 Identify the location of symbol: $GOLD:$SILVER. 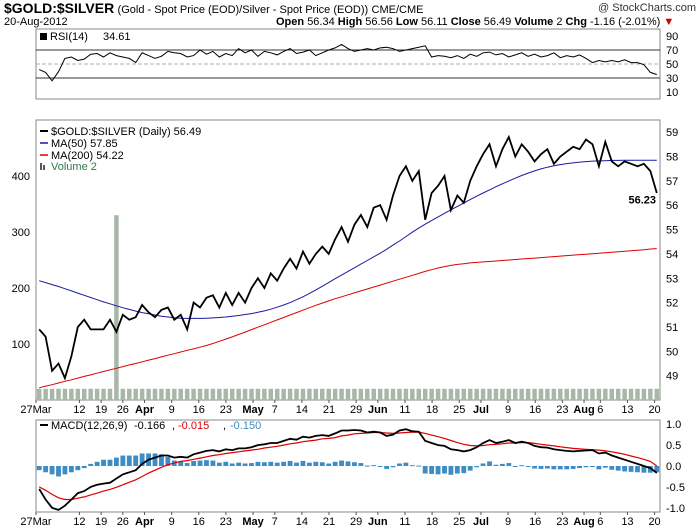
(59, 8).